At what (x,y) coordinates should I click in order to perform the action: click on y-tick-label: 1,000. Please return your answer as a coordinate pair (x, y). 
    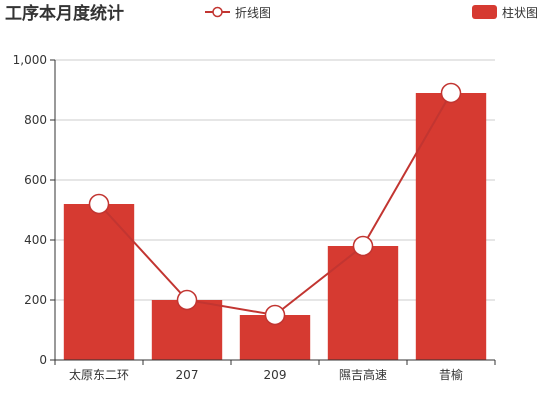
    Looking at the image, I should click on (30, 60).